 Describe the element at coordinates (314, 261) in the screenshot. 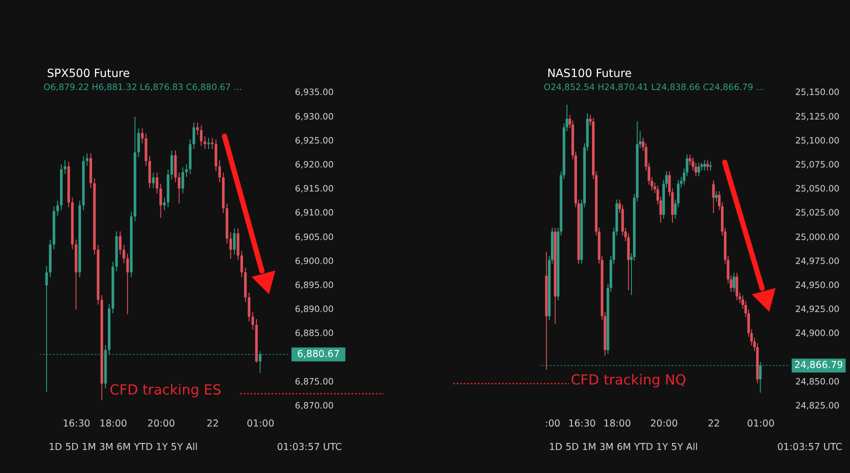

I see `y-tick-label: 6,900.00` at that location.